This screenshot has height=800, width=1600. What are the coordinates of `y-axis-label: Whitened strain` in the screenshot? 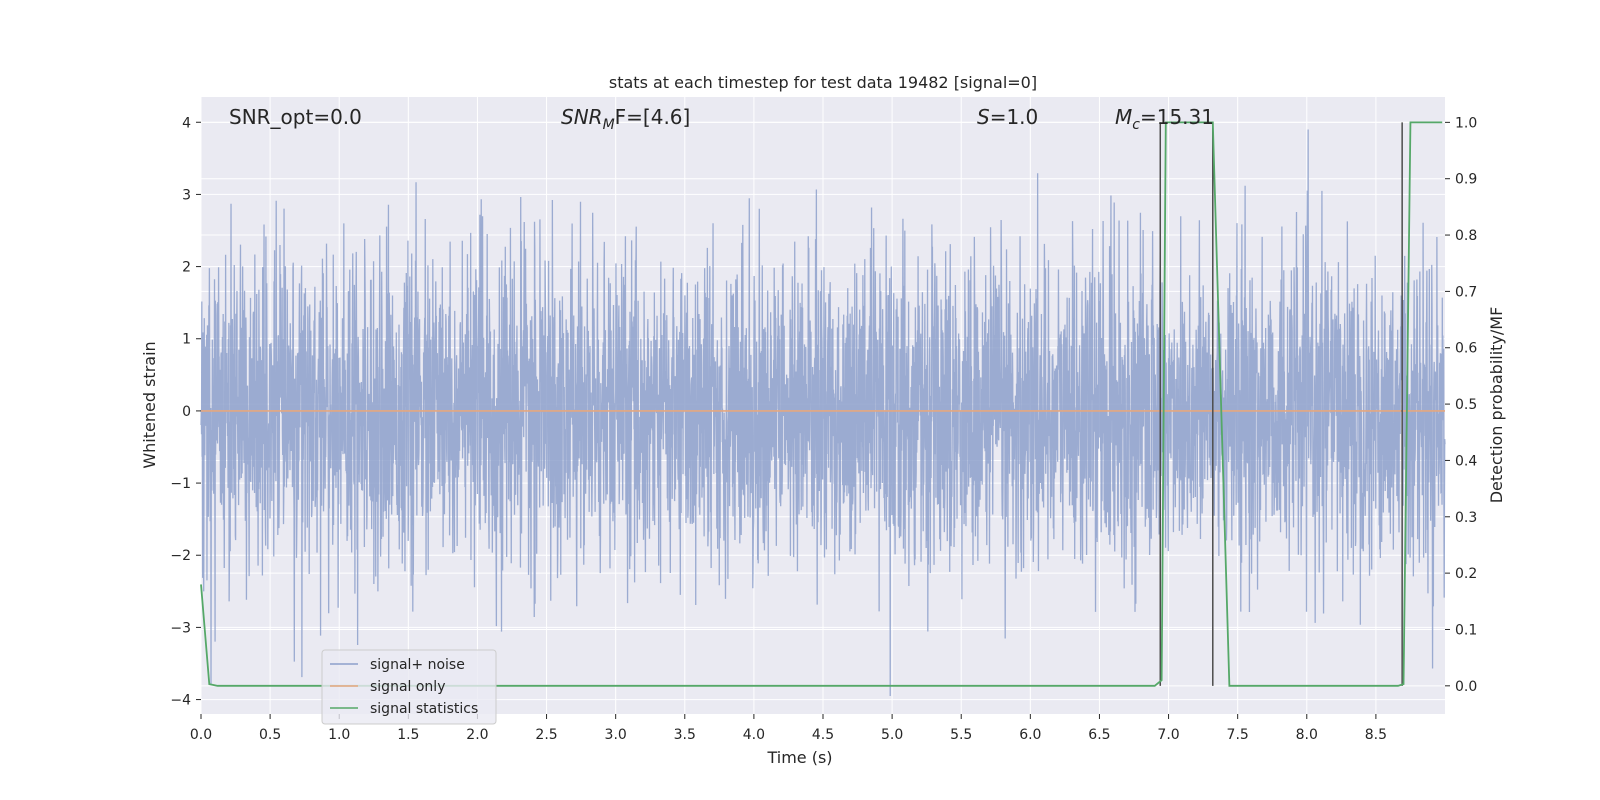 It's located at (149, 404).